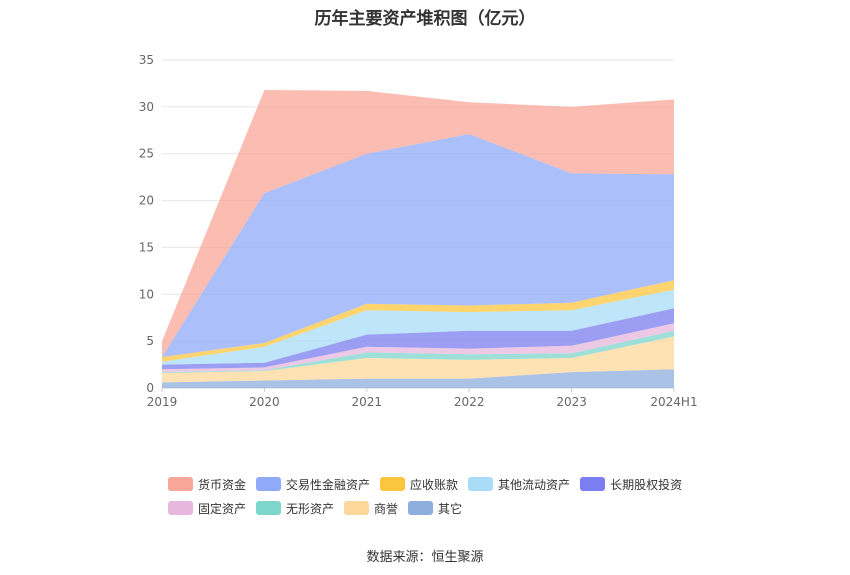 Image resolution: width=850 pixels, height=575 pixels. I want to click on area-固定资产, so click(418, 348).